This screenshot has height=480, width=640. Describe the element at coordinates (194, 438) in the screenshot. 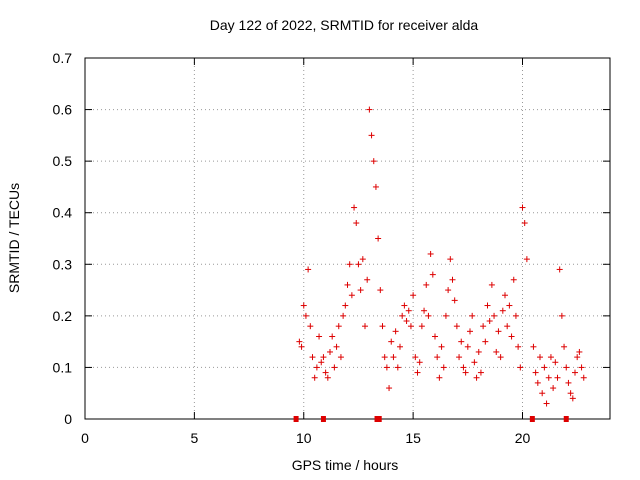

I see `x-tick-label: 5` at that location.